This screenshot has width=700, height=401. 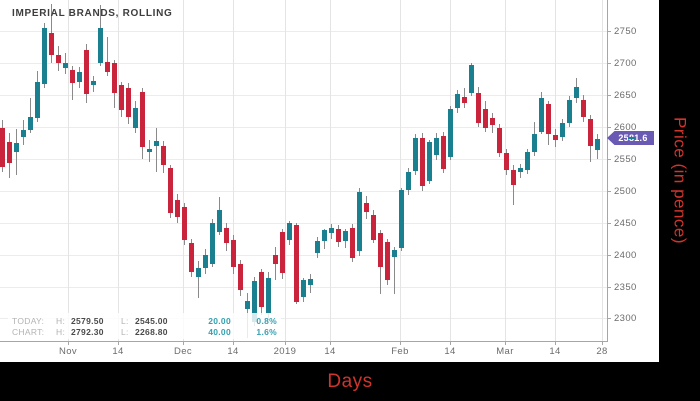 What do you see at coordinates (266, 331) in the screenshot?
I see `chart-percent-value: 1.6%` at bounding box center [266, 331].